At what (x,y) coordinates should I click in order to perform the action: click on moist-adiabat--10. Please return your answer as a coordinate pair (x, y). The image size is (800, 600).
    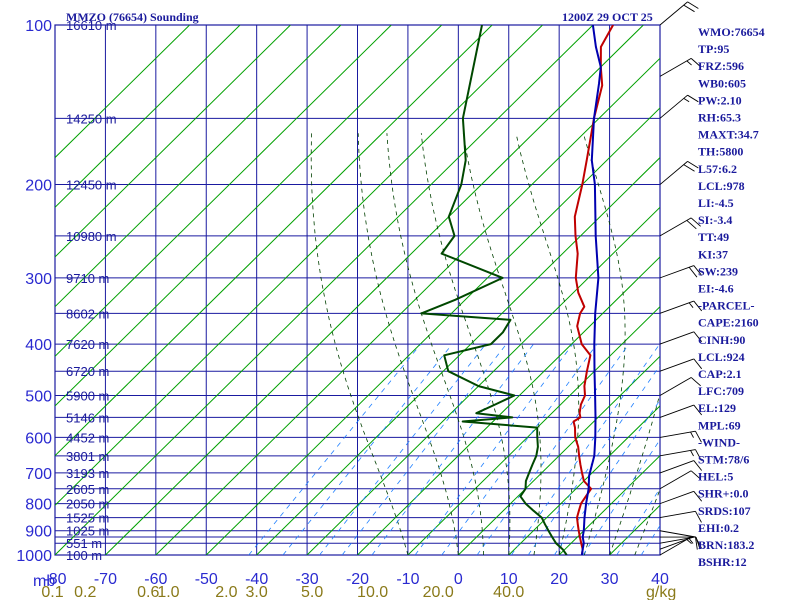
    Looking at the image, I should click on (359, 344).